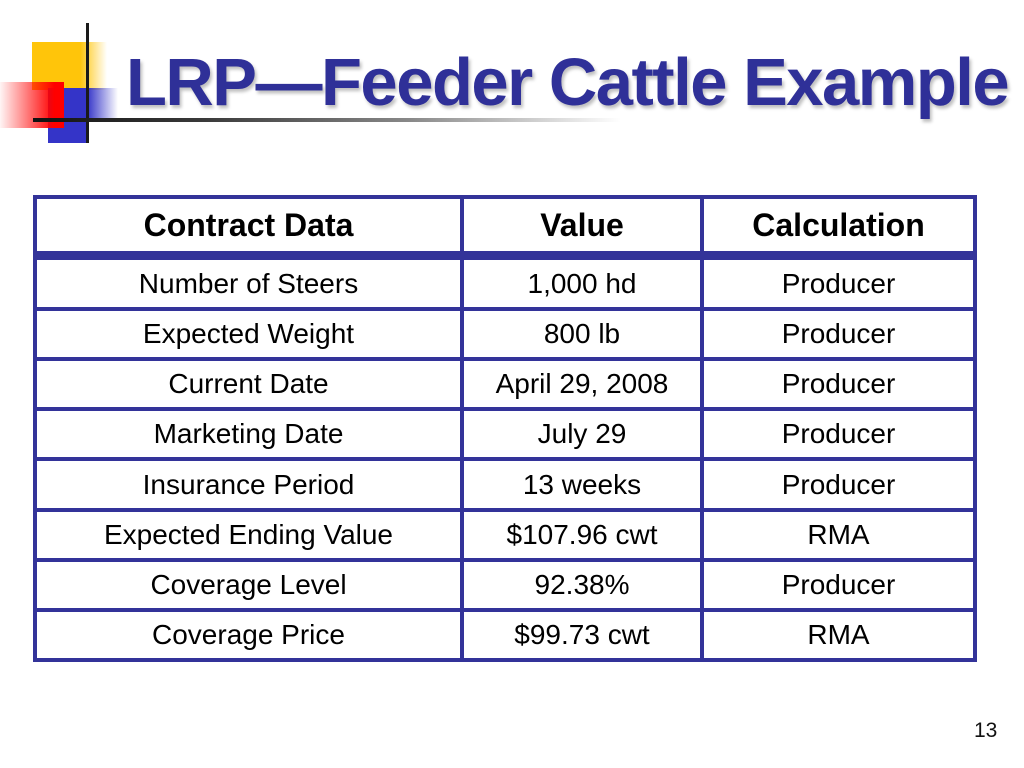 This screenshot has width=1024, height=768. I want to click on value-cell: $99.73 cwt, so click(582, 635).